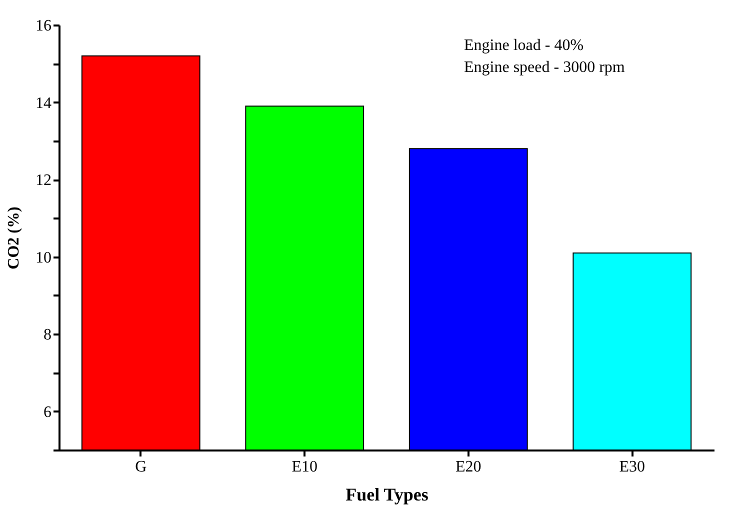 The height and width of the screenshot is (526, 753). Describe the element at coordinates (632, 467) in the screenshot. I see `x-tick-label: E30` at that location.